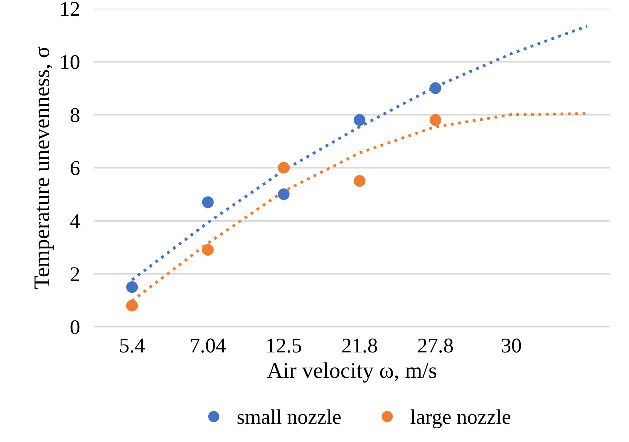  I want to click on x-tick-label: 27.8, so click(436, 345).